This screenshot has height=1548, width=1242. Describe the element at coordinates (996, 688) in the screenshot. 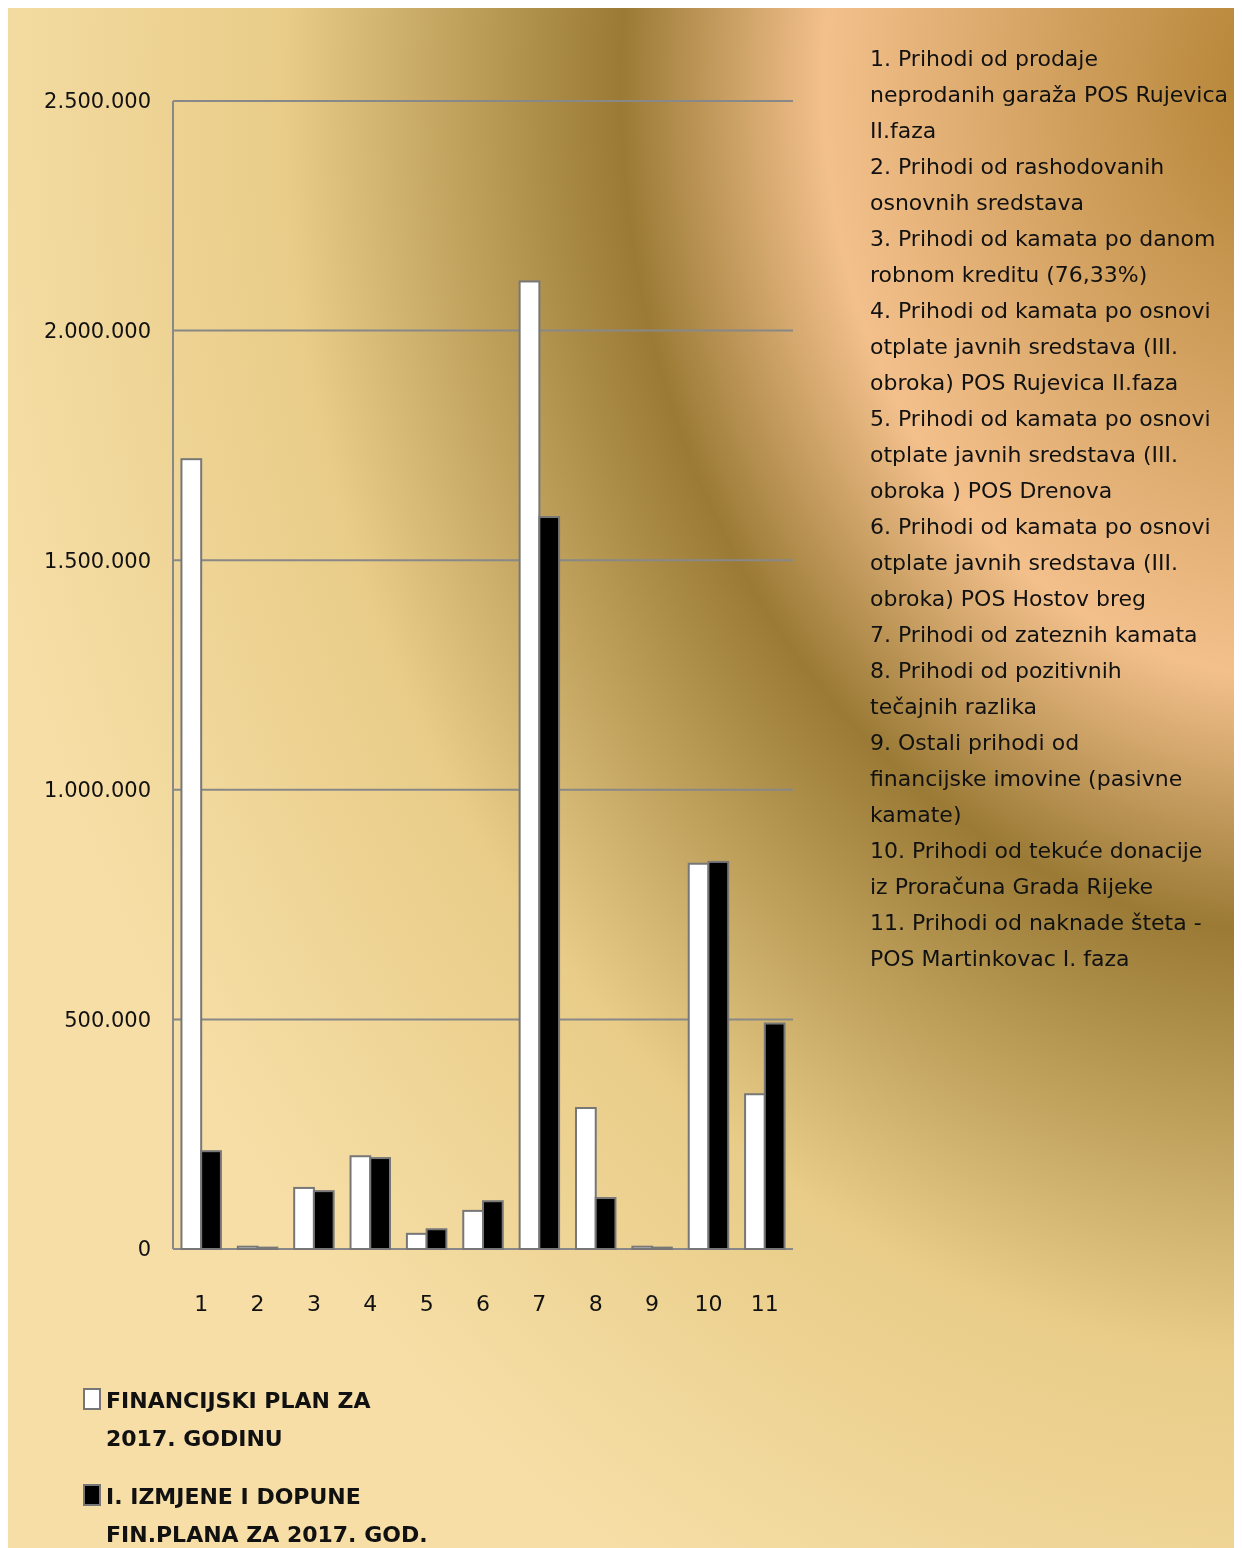

I see `text: 8. Prihodi od pozitivnih tečajnih razlika` at that location.